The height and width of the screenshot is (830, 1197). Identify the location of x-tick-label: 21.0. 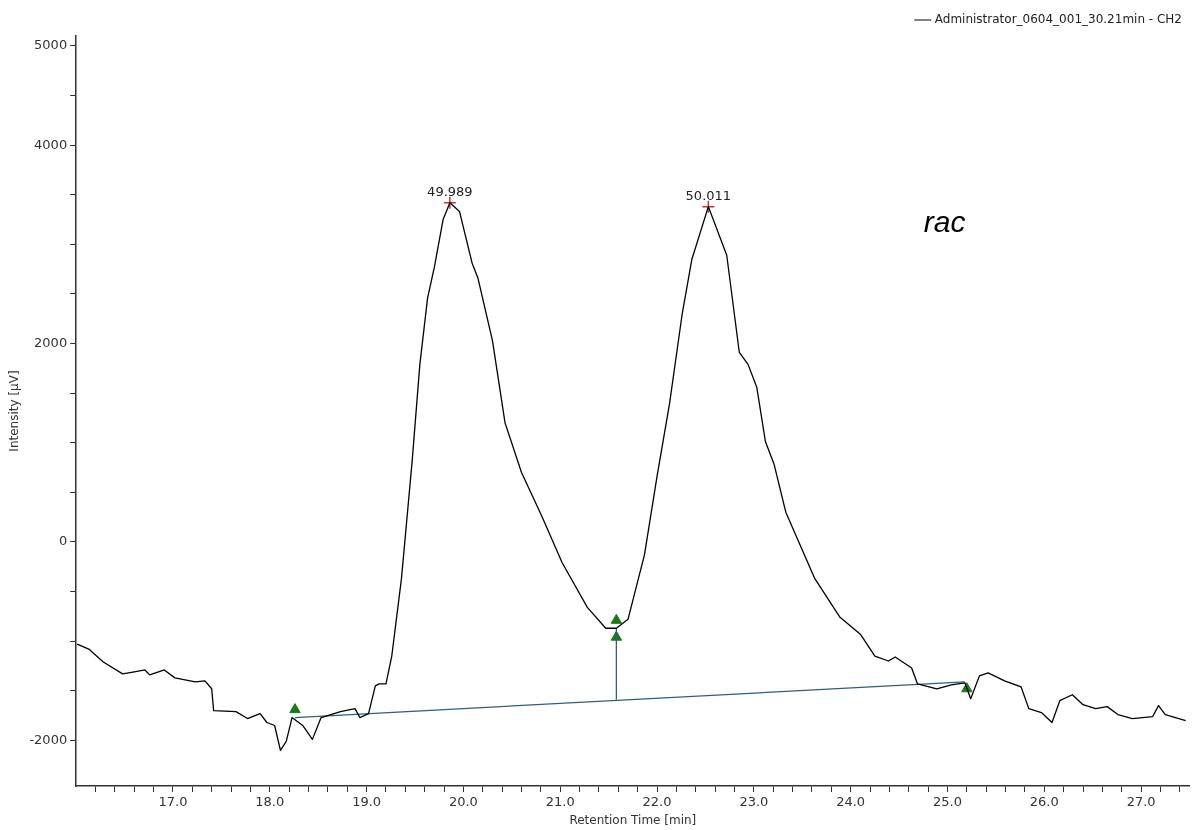
(560, 802).